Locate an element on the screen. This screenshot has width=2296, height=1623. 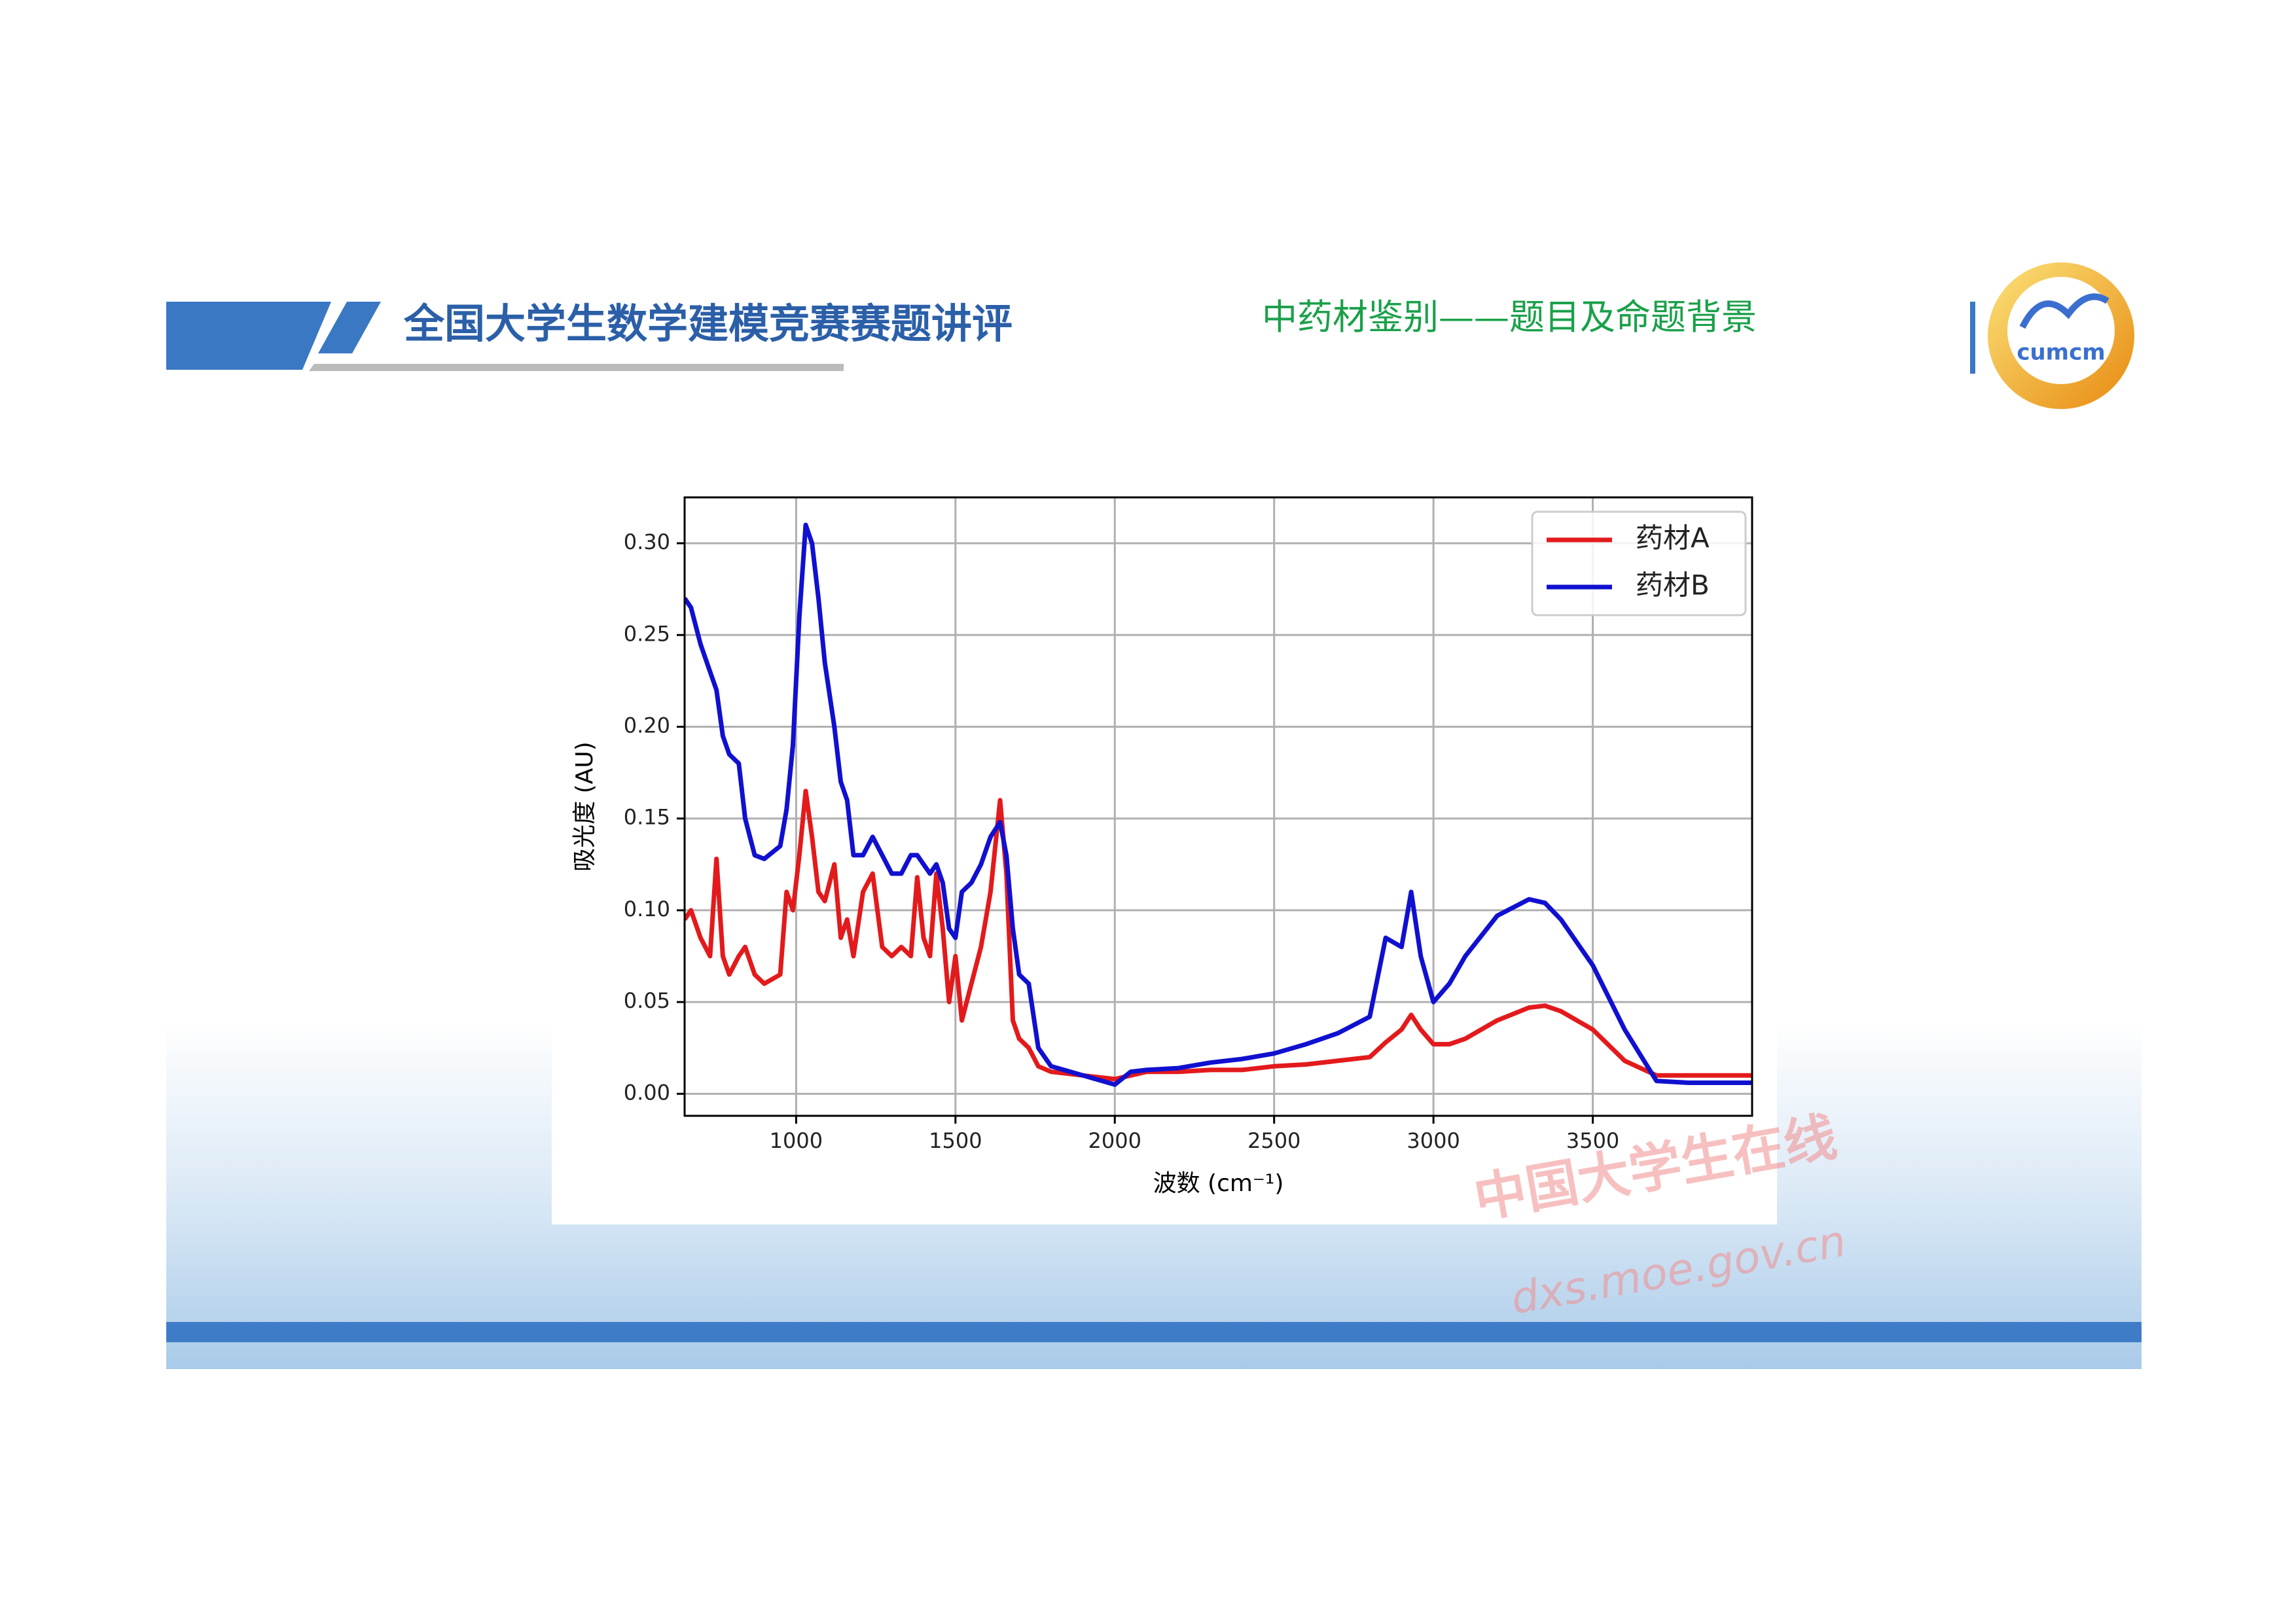
series-line is located at coordinates (1218, 935).